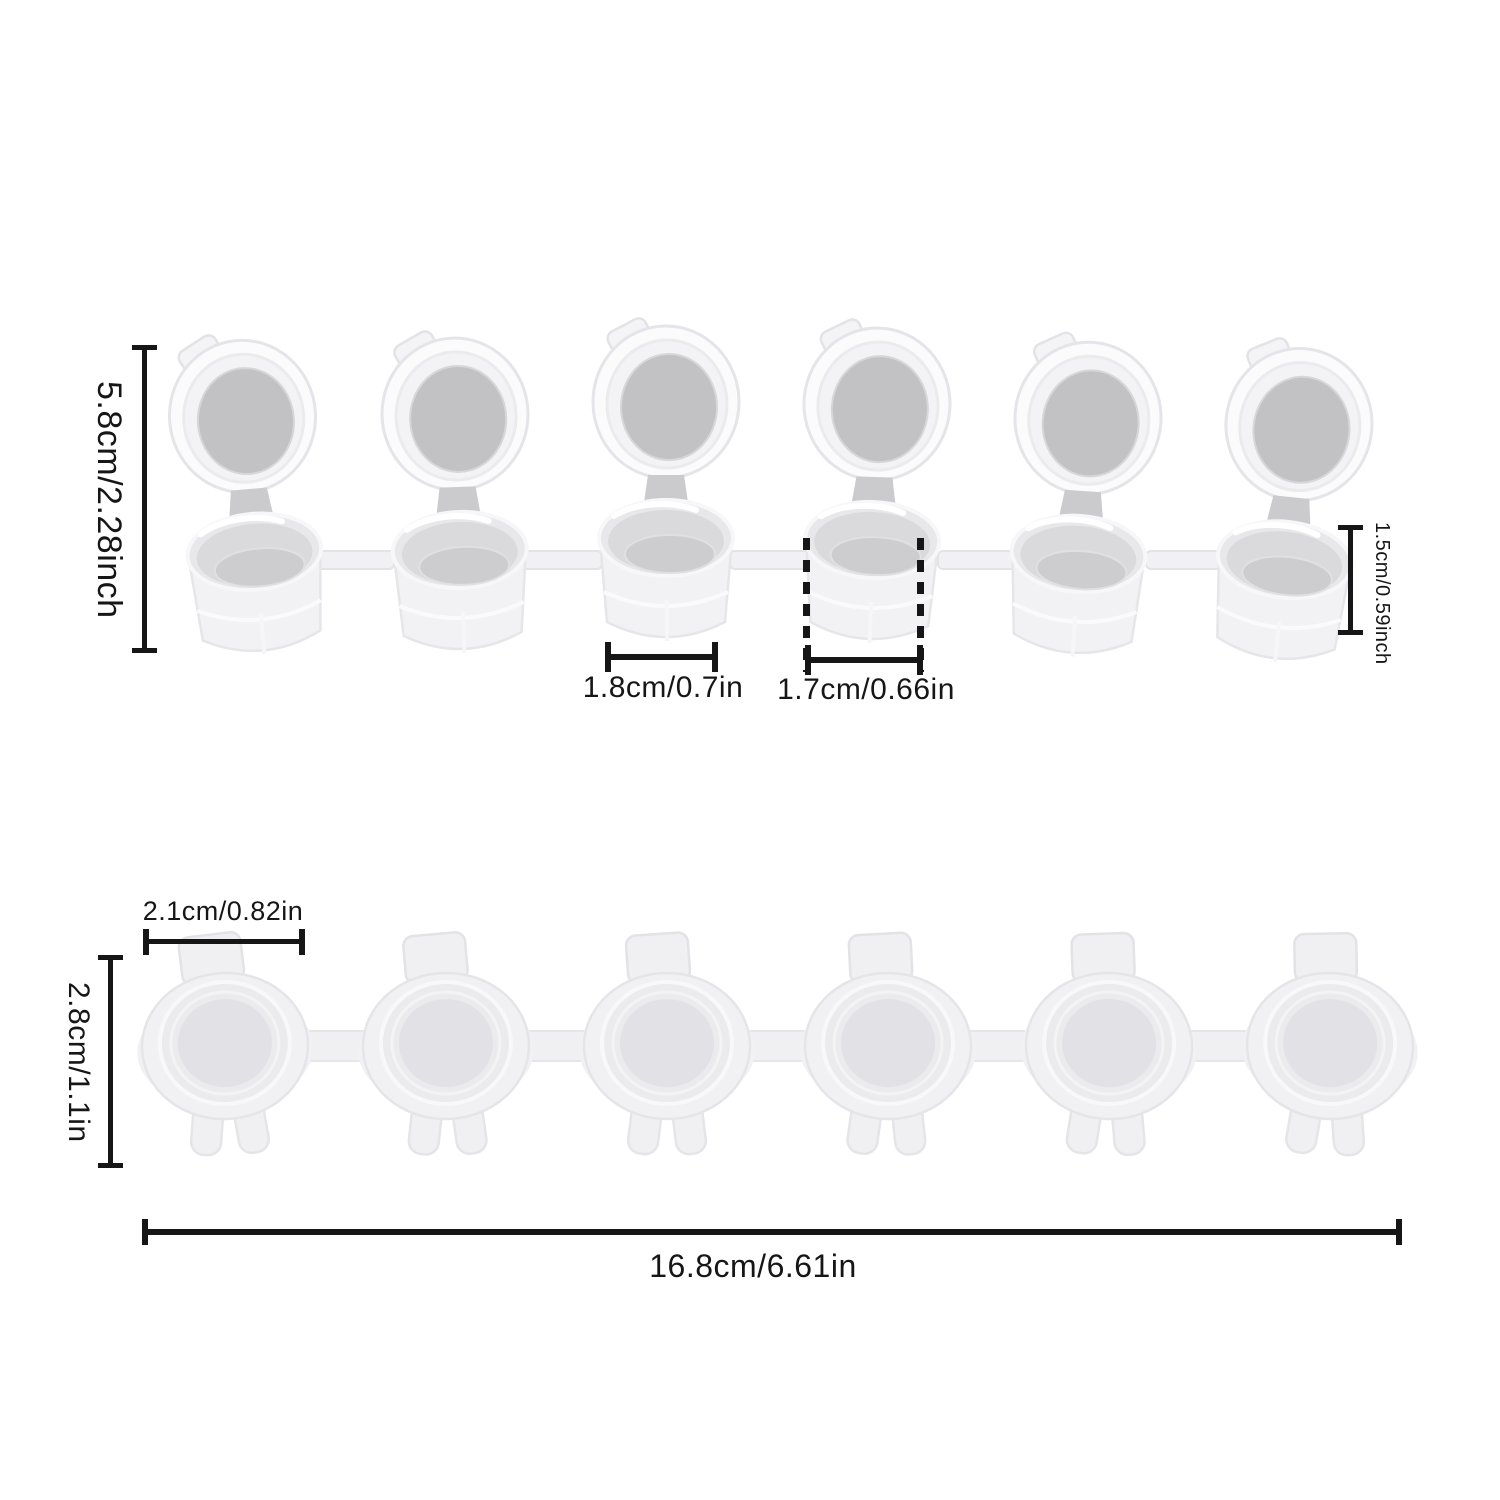 The width and height of the screenshot is (1500, 1500). I want to click on label-cup-depth: 1.5cm/0.59inch, so click(1382, 593).